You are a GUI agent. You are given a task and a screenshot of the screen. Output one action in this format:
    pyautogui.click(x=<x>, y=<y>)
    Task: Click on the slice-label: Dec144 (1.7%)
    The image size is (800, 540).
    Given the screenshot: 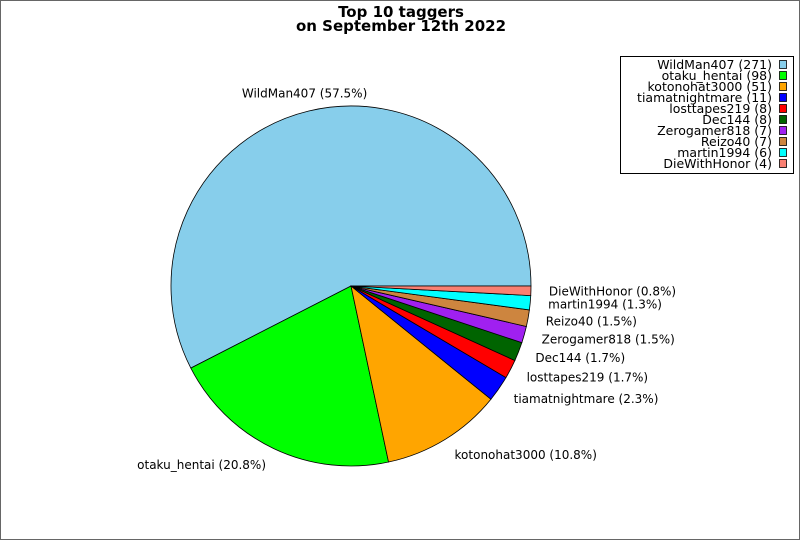 What is the action you would take?
    pyautogui.click(x=580, y=358)
    